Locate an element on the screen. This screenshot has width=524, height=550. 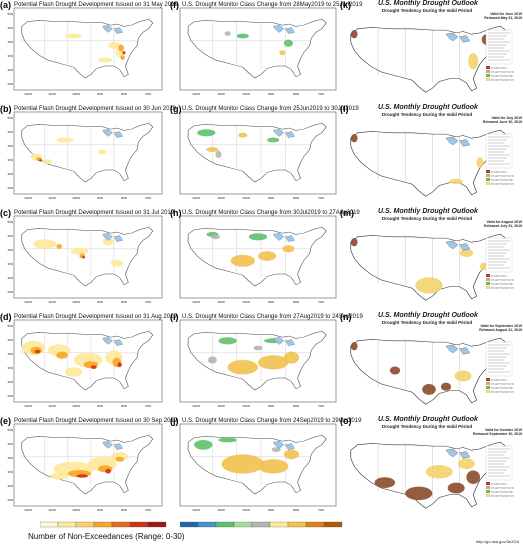
left-legend-title: Number of Non-Exceedances (Range: 0-30) is located at coordinates (106, 536).